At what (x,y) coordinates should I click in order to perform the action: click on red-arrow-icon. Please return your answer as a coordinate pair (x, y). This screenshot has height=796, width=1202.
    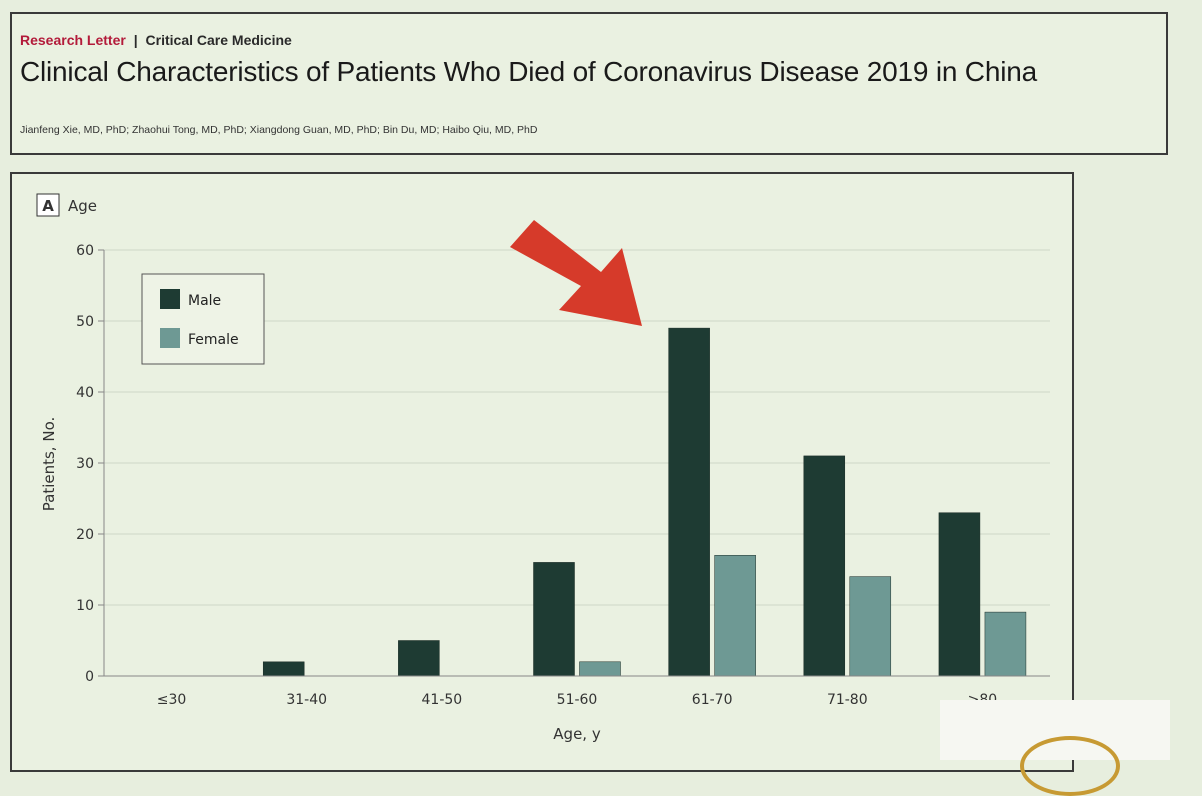
    Looking at the image, I should click on (576, 273).